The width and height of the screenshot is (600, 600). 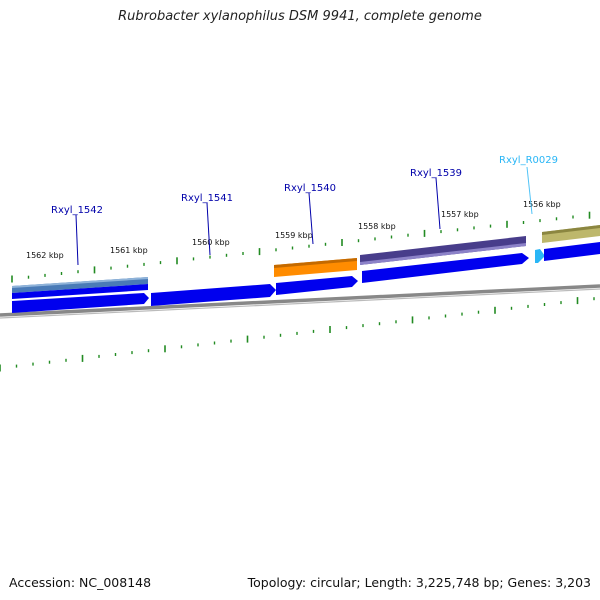 What do you see at coordinates (310, 188) in the screenshot?
I see `gene-label: Rxyl_1540` at bounding box center [310, 188].